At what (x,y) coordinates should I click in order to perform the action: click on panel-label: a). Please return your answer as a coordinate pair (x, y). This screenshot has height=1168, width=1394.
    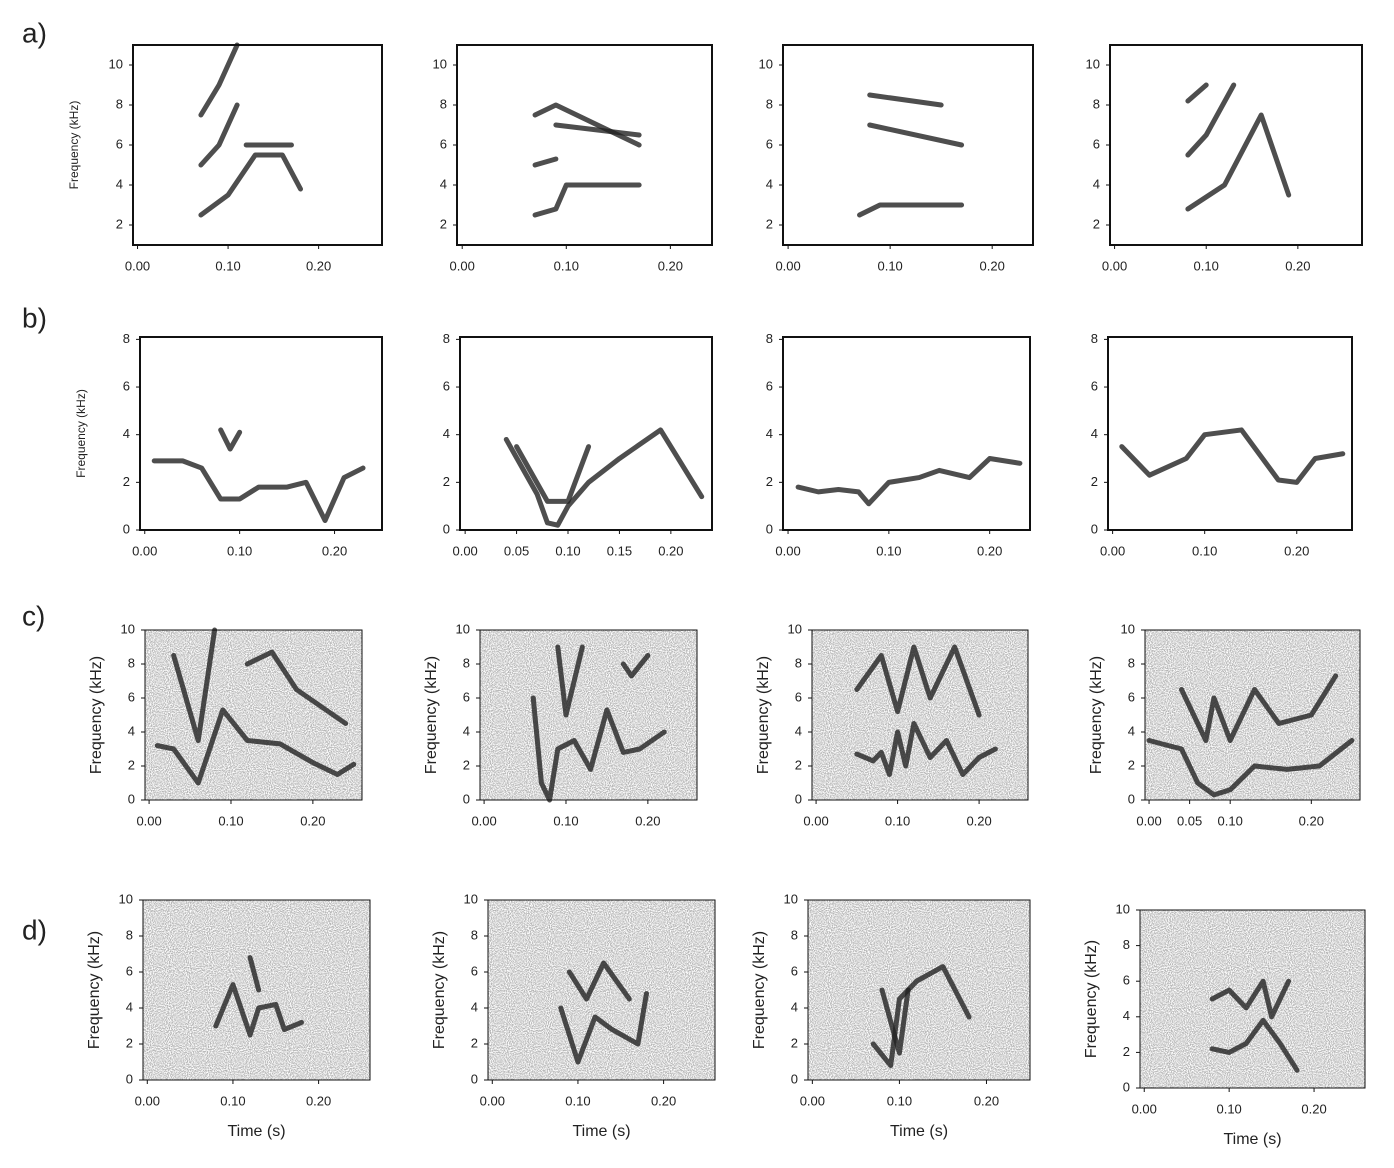
    Looking at the image, I should click on (34, 32).